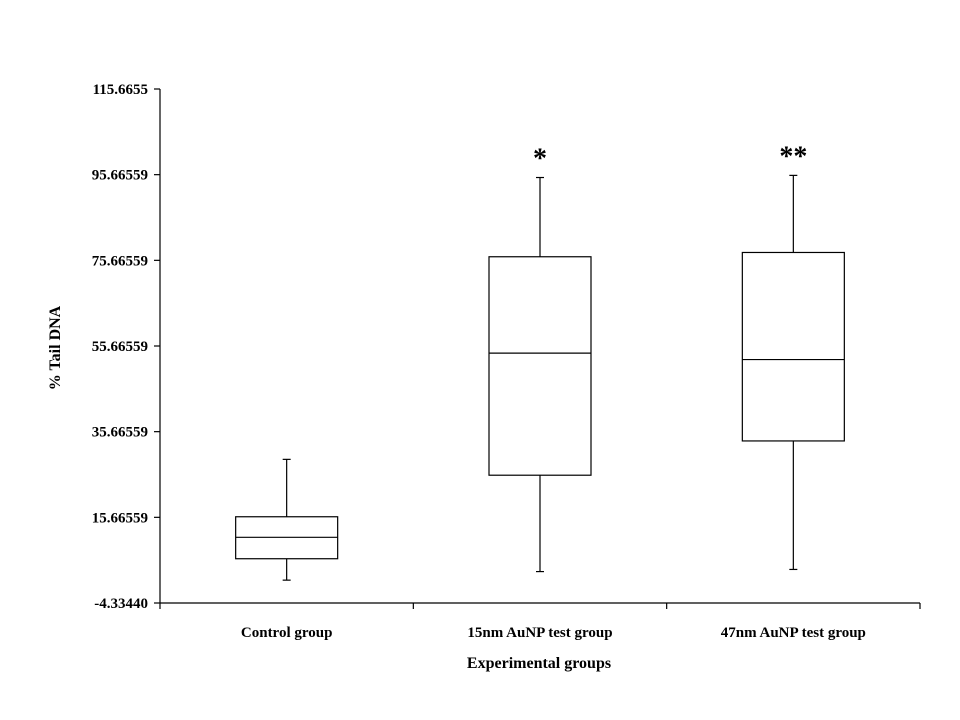 The image size is (960, 720). I want to click on y-tick-label: 75.66559, so click(120, 261).